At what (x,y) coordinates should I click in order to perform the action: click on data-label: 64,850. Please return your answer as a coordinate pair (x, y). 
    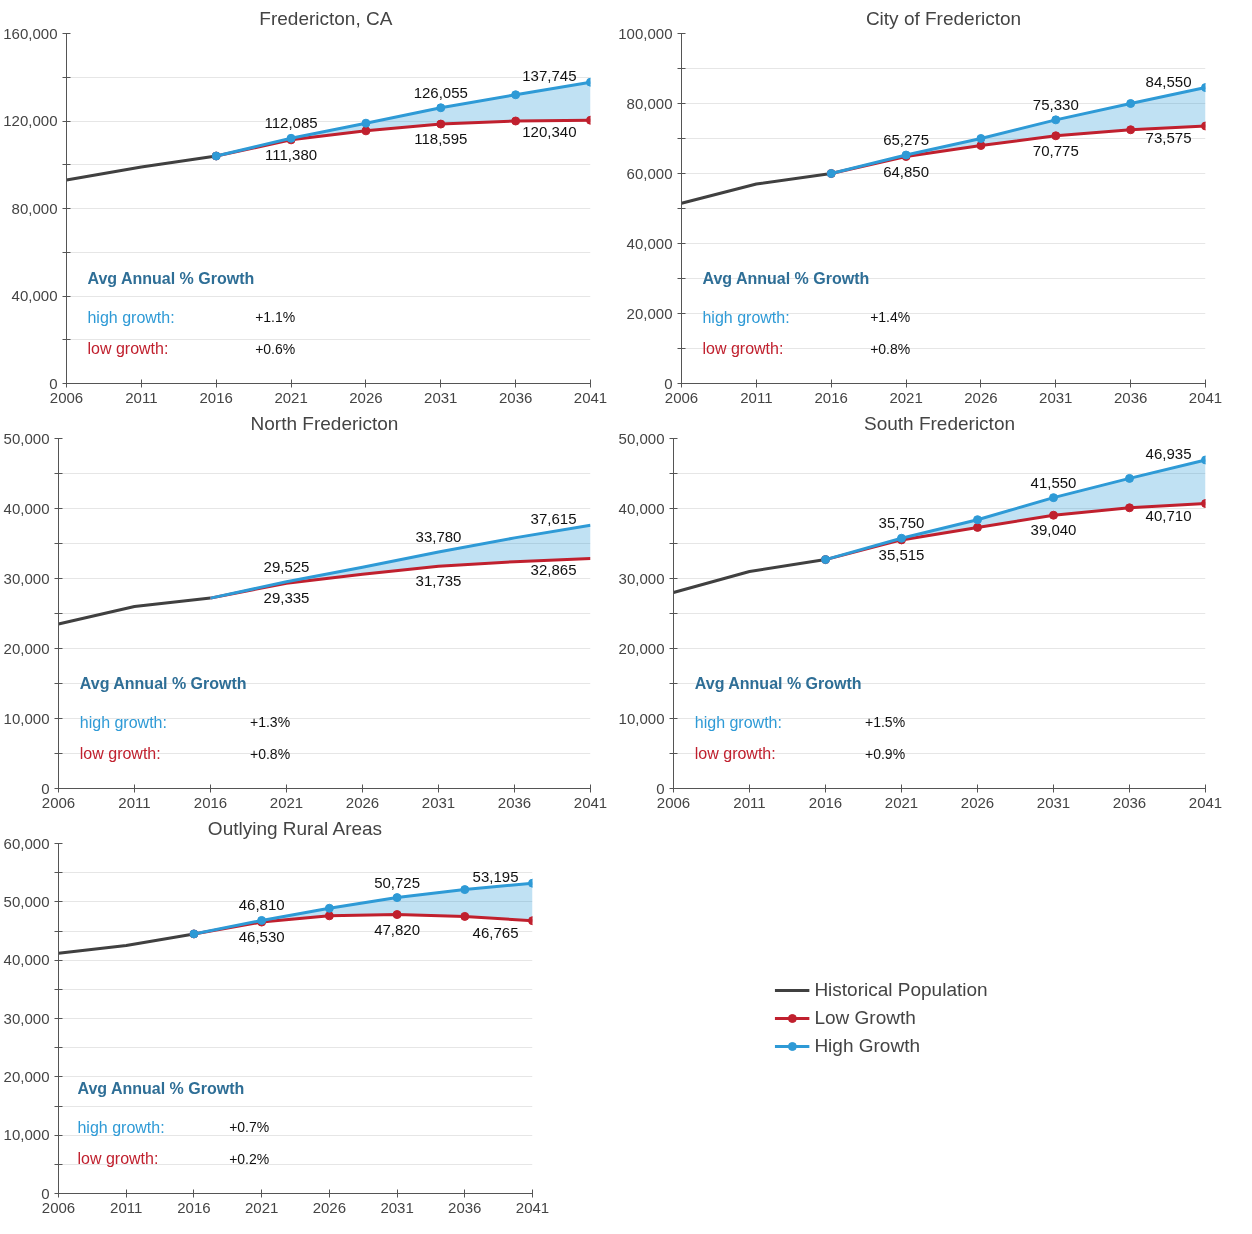
    Looking at the image, I should click on (906, 171).